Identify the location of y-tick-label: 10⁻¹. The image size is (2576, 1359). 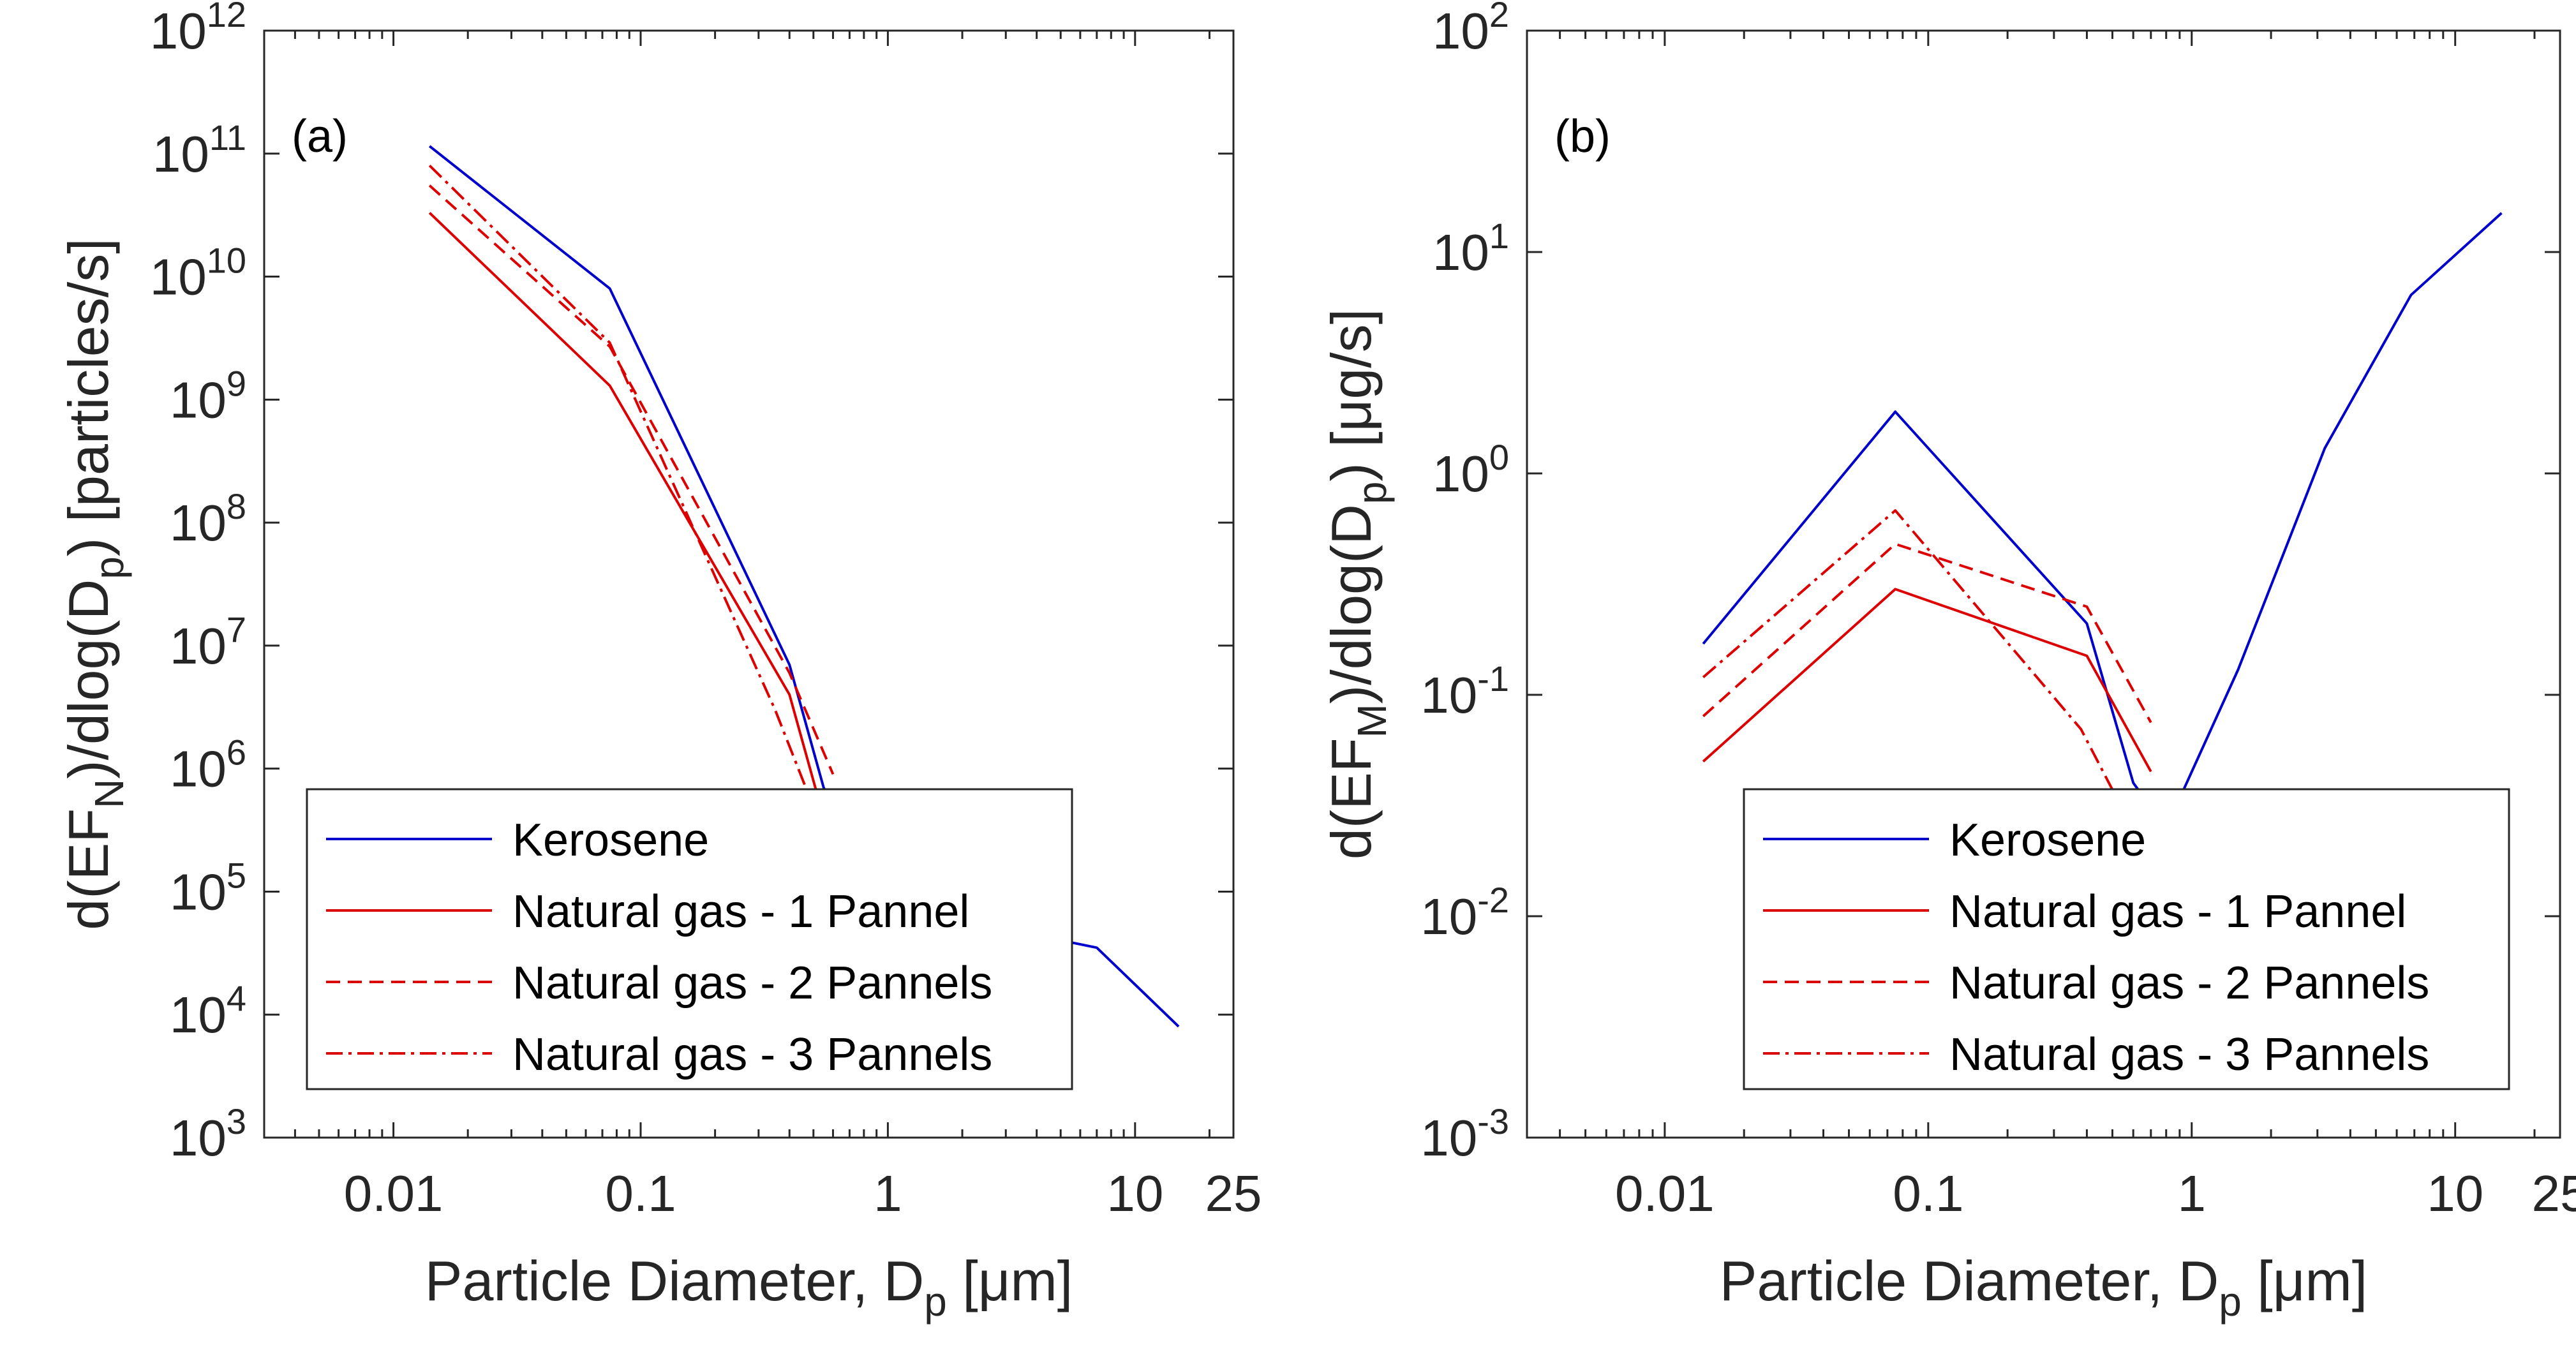
(1464, 691).